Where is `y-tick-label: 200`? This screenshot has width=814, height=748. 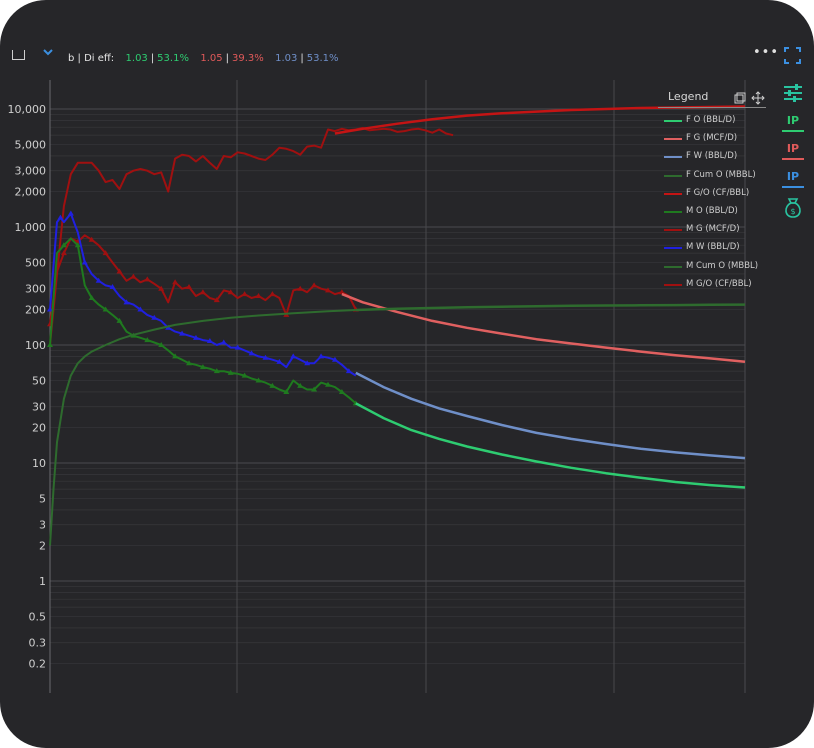 y-tick-label: 200 is located at coordinates (35, 309).